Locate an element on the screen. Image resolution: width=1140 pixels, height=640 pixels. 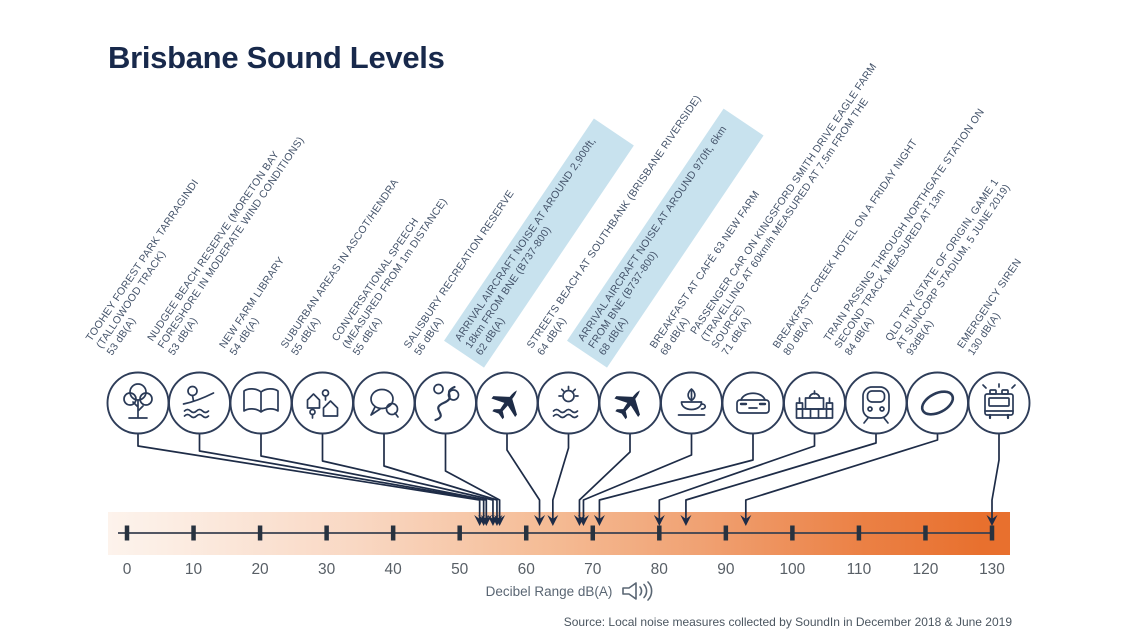
svg-text: EMERGENCY SIREN130 dB(A) is located at coordinates (994, 306).